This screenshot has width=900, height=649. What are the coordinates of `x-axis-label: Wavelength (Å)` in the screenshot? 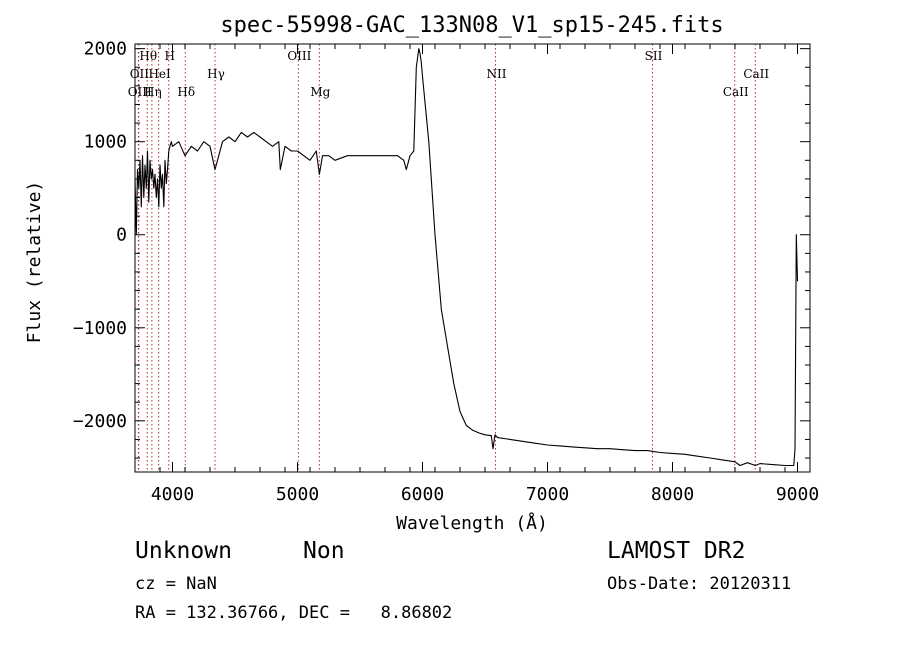 It's located at (472, 523).